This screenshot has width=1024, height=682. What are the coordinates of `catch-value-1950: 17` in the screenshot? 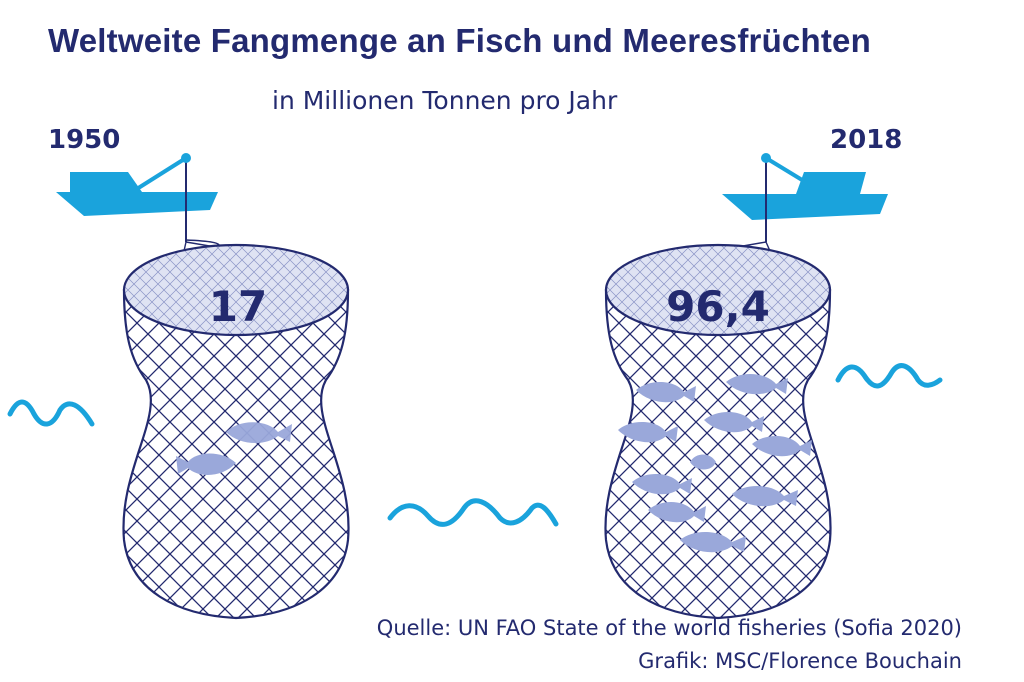 It's located at (238, 306).